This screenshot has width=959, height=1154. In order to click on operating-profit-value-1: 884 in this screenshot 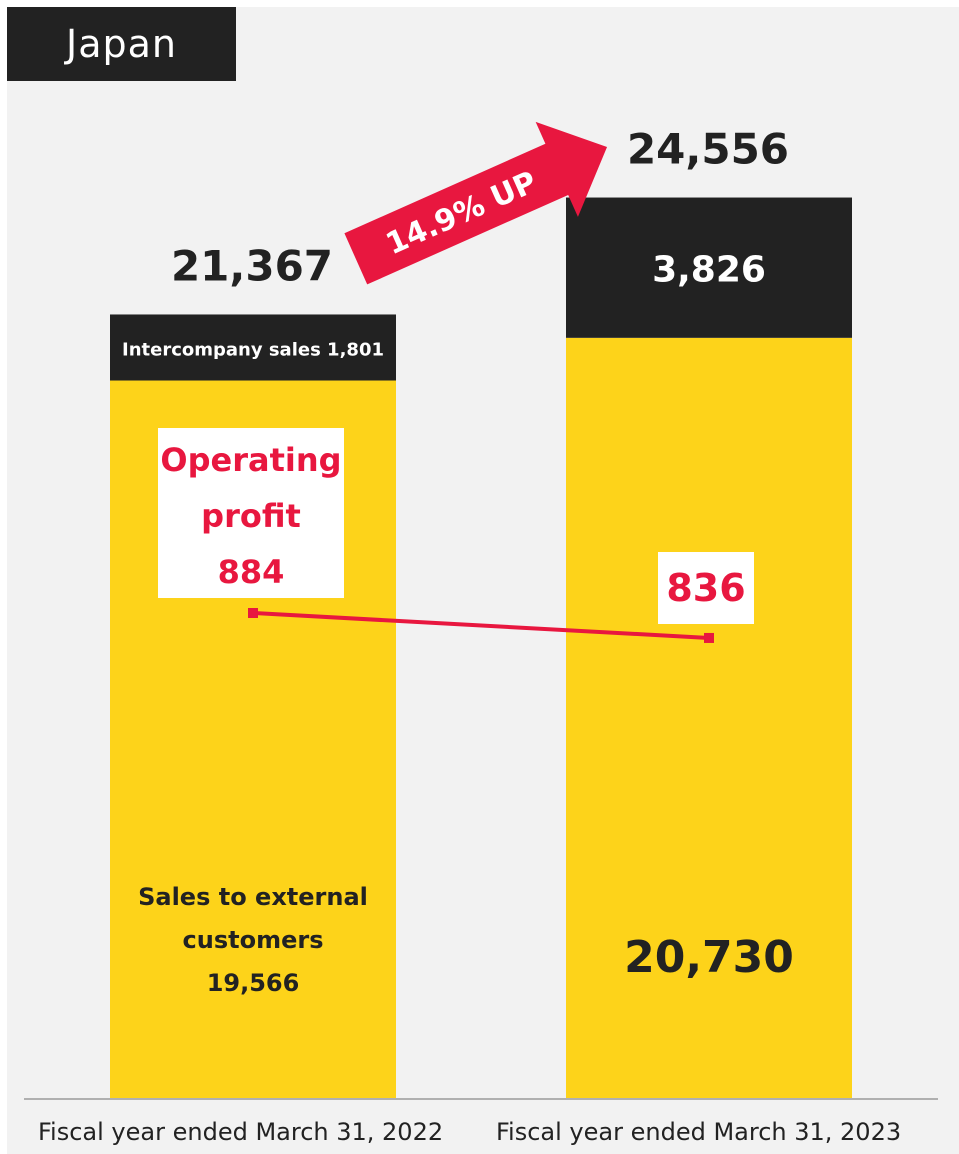, I will do `click(251, 572)`.